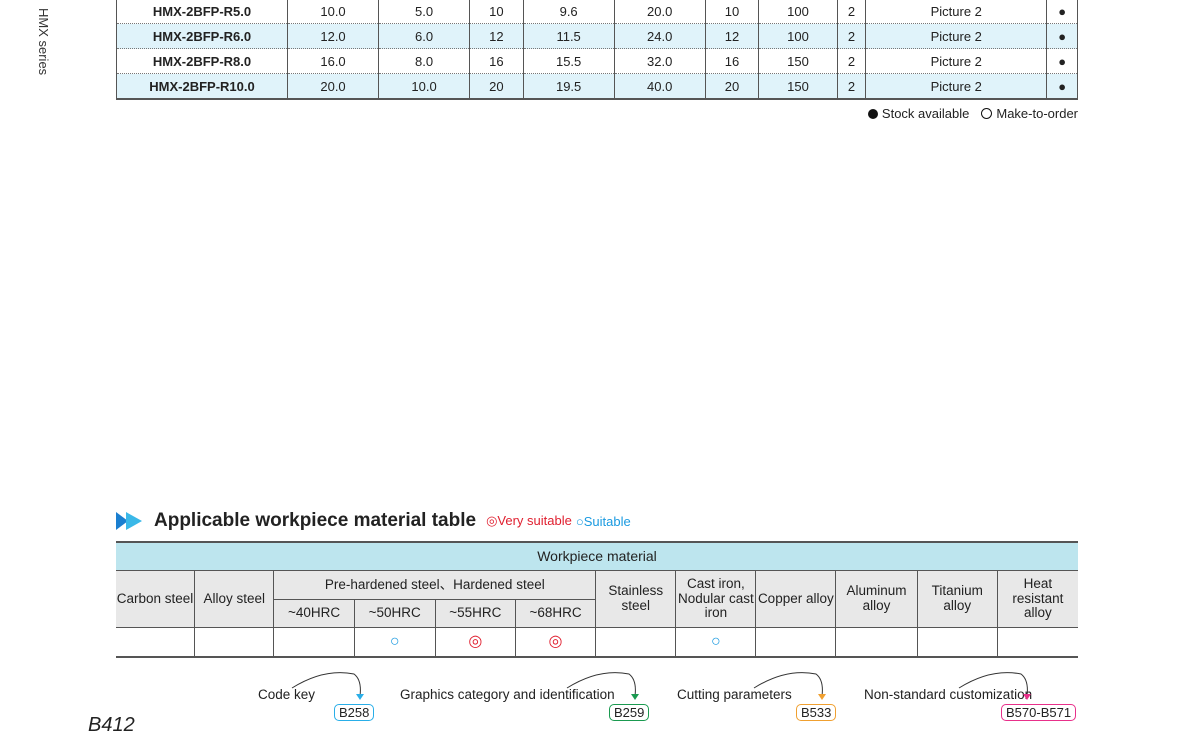  What do you see at coordinates (43, 42) in the screenshot?
I see `series-label: HMX series` at bounding box center [43, 42].